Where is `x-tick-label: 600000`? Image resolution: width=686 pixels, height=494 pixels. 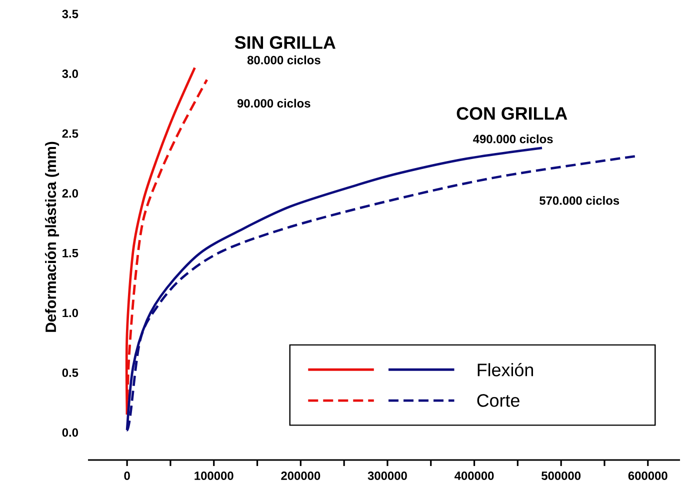
x-tick-label: 600000 is located at coordinates (648, 476).